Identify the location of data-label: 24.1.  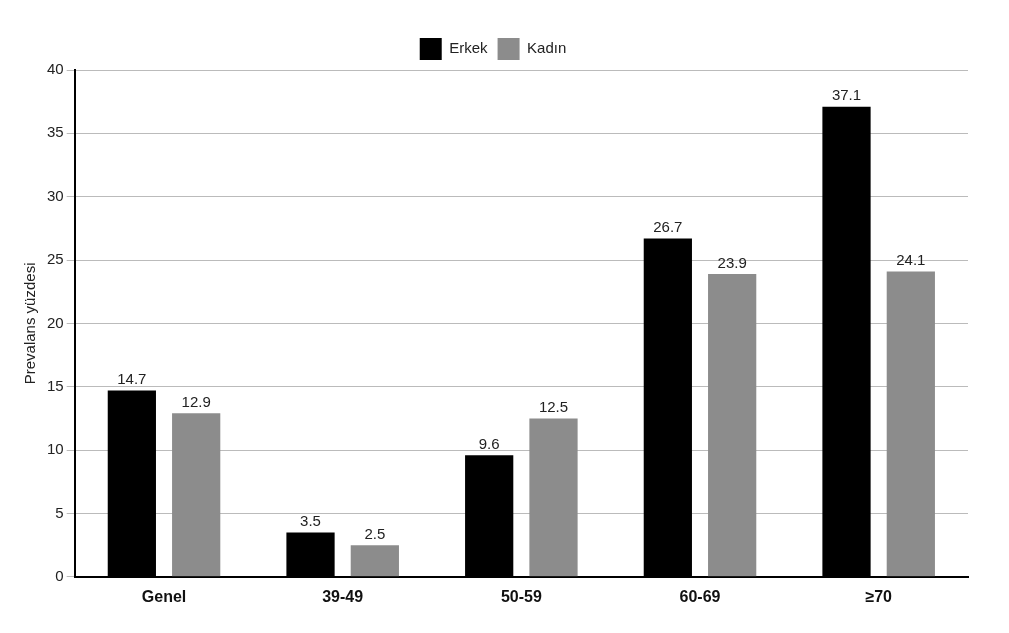
(911, 260).